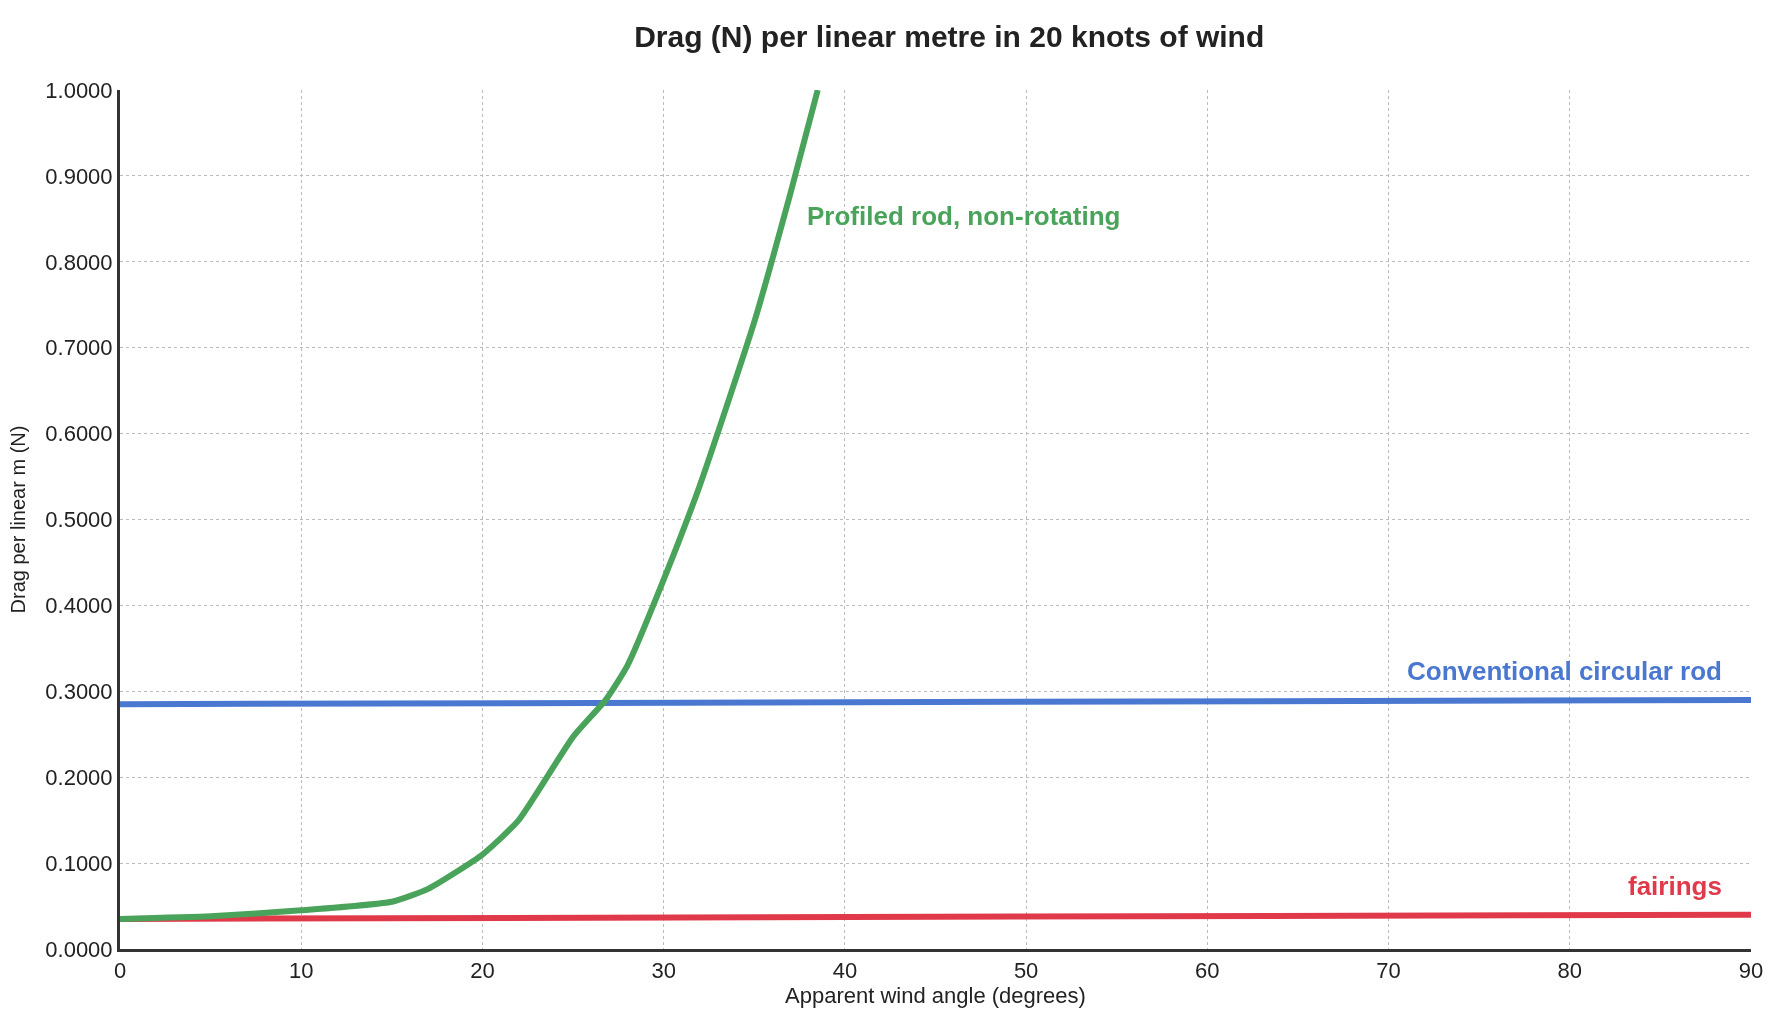 The width and height of the screenshot is (1791, 1029). I want to click on x-tick-label: 60, so click(1207, 971).